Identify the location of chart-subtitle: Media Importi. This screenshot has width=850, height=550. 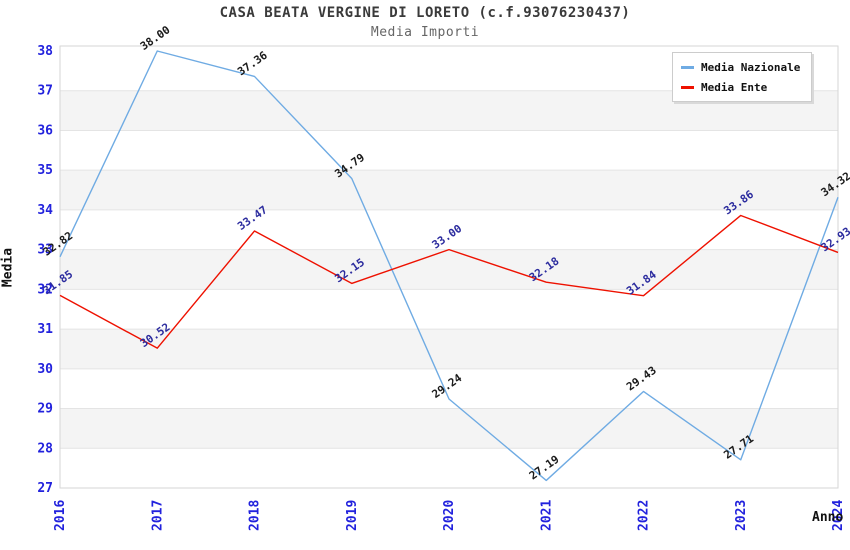
(425, 32).